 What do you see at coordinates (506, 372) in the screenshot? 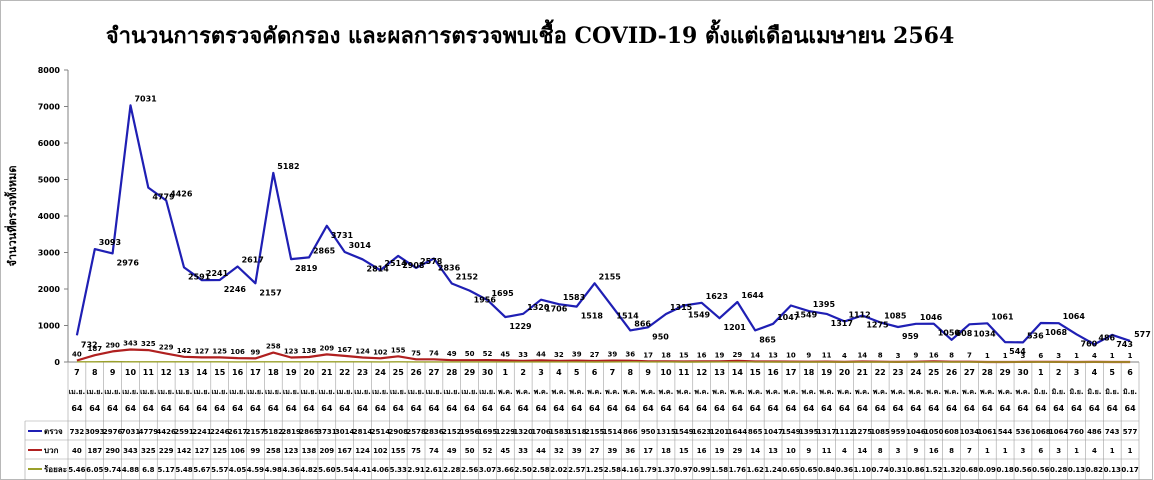
I see `x-day-label: 1` at bounding box center [506, 372].